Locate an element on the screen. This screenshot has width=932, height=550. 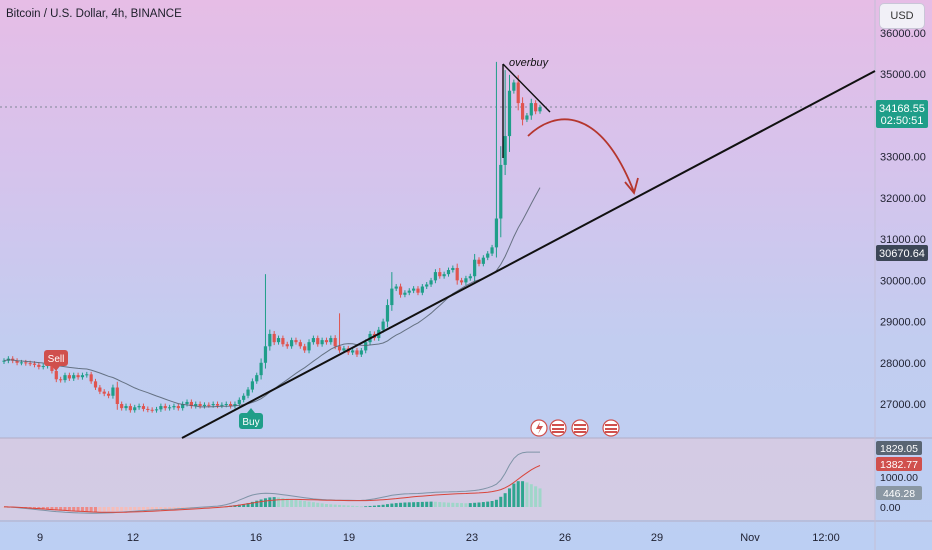
svg-text: 34168.55 is located at coordinates (902, 109).